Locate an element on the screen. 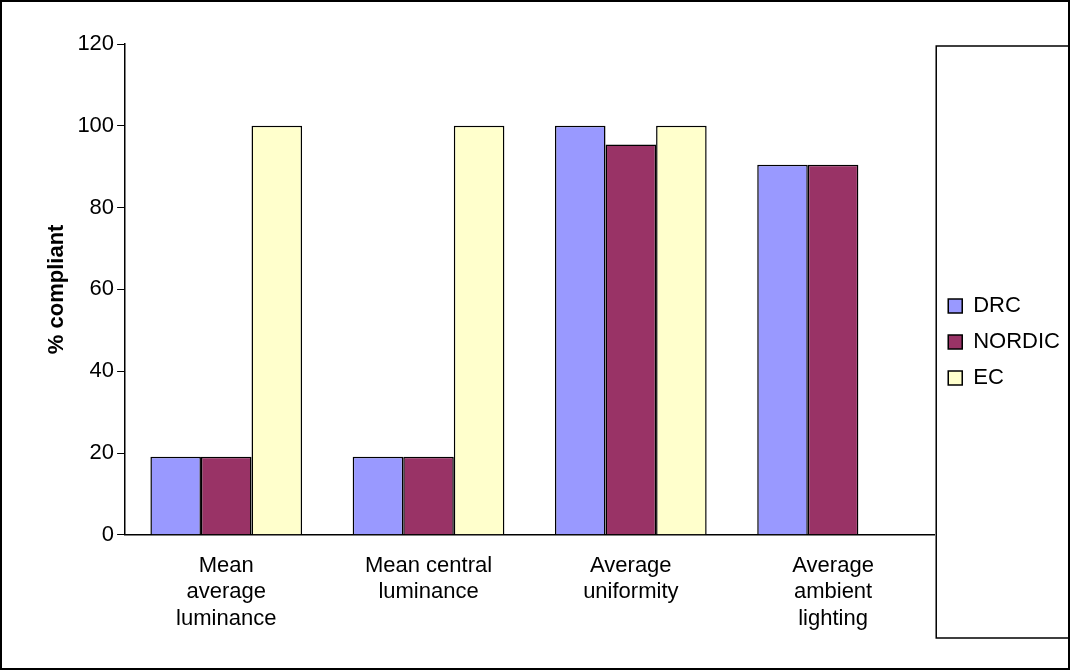 The image size is (1070, 670). x-tick-label: Average uniformity is located at coordinates (631, 578).